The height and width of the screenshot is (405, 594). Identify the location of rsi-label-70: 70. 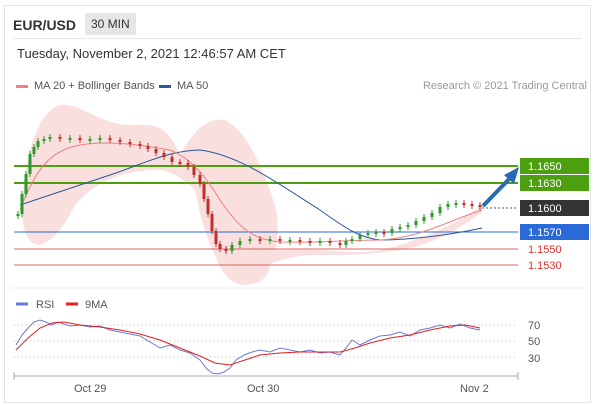
(534, 326).